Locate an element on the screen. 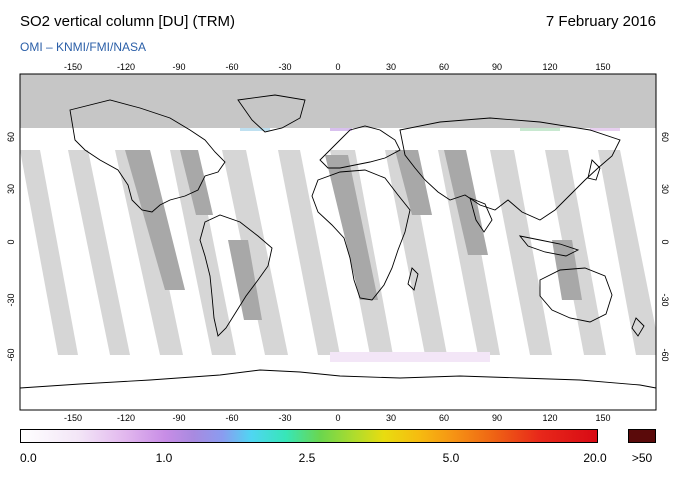 Image resolution: width=676 pixels, height=480 pixels. lon-ticks-top: -150 -120 -90 -60 -30 0 30 60 90 120 150 is located at coordinates (337, 67).